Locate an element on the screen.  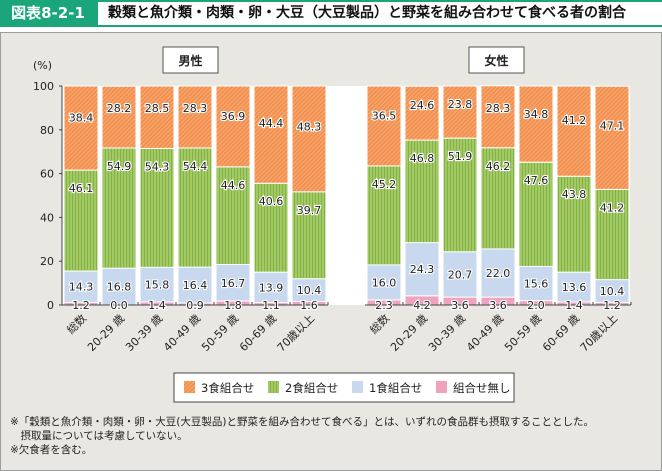
data-label: 54.9 is located at coordinates (119, 166).